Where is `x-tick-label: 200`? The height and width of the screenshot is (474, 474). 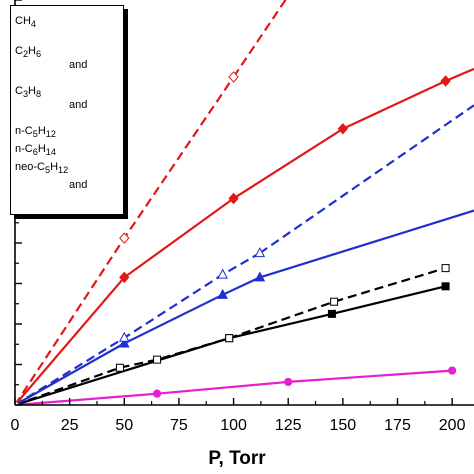
x-tick-label: 200 is located at coordinates (452, 425).